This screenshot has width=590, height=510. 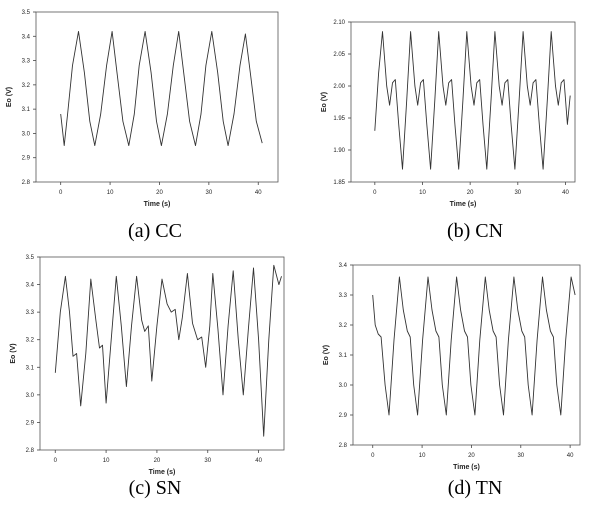 I want to click on y-tick-label: 2.10, so click(x=339, y=23).